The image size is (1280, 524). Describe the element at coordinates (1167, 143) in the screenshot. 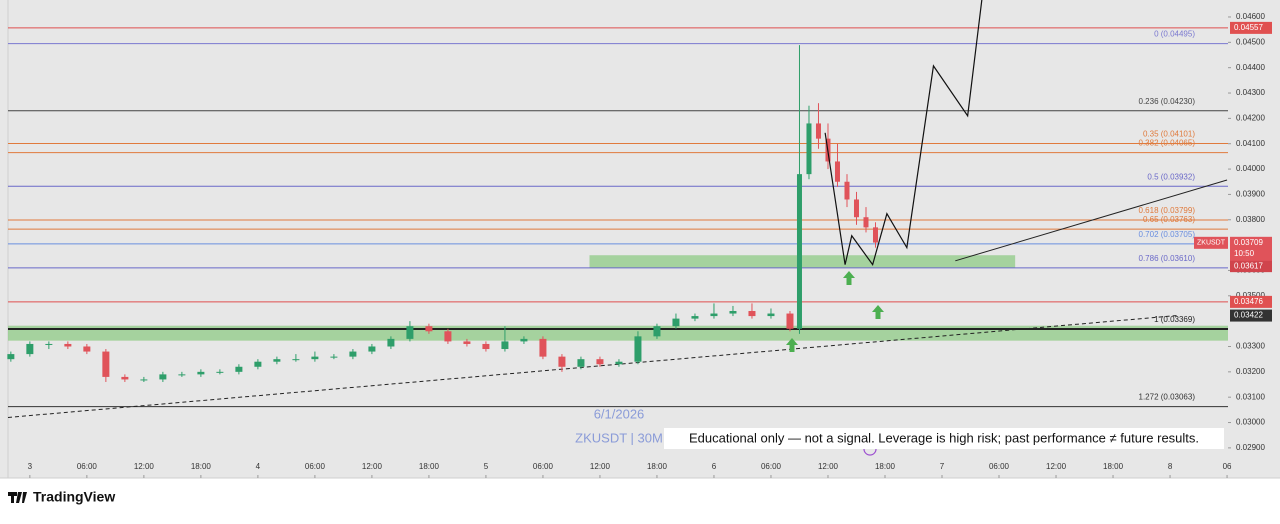

I see `fib-label: 0.382 (0.04065)` at that location.